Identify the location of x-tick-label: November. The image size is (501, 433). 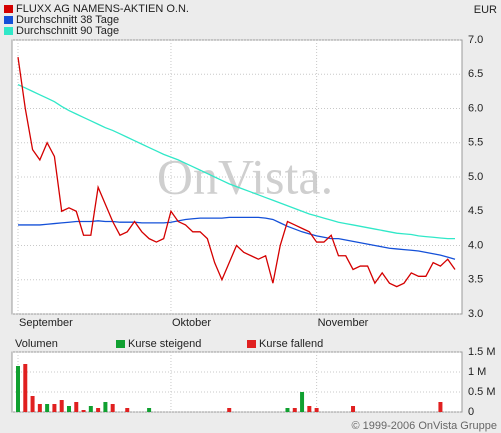
(343, 323).